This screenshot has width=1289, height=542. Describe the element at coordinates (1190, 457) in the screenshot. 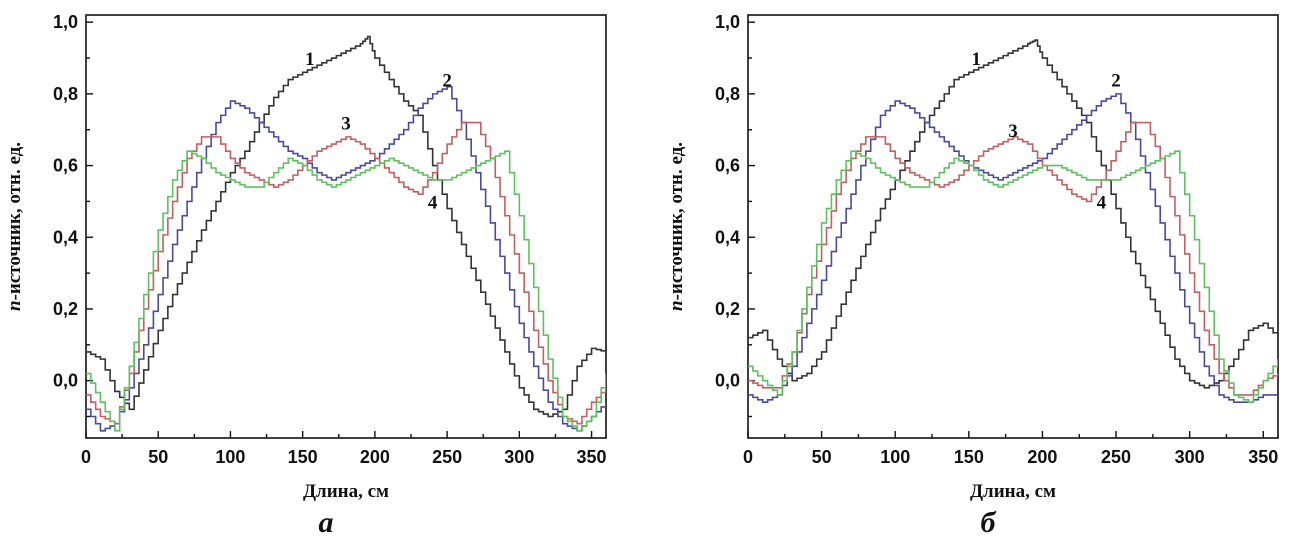

I see `chart-b-xtick-label: 300` at that location.